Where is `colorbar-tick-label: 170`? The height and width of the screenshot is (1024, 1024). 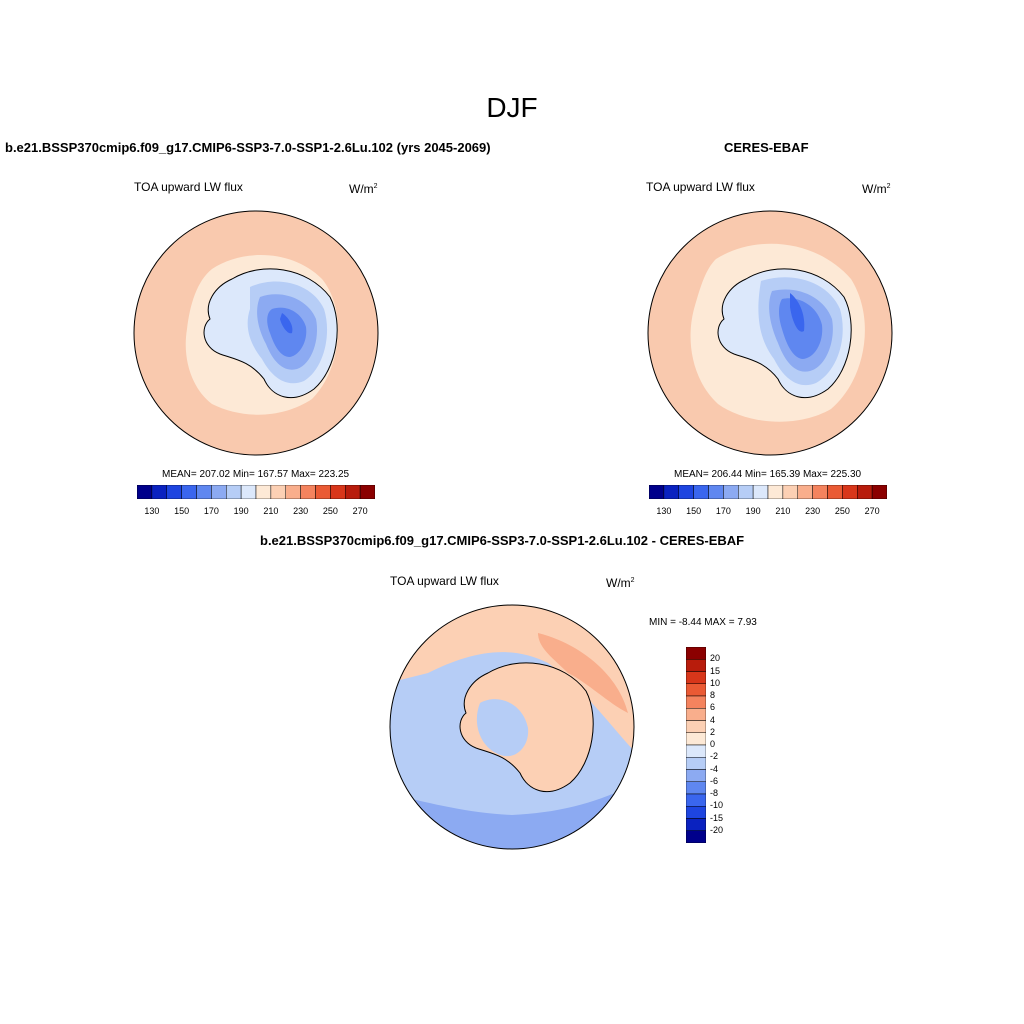
colorbar-tick-label: 170 is located at coordinates (723, 511).